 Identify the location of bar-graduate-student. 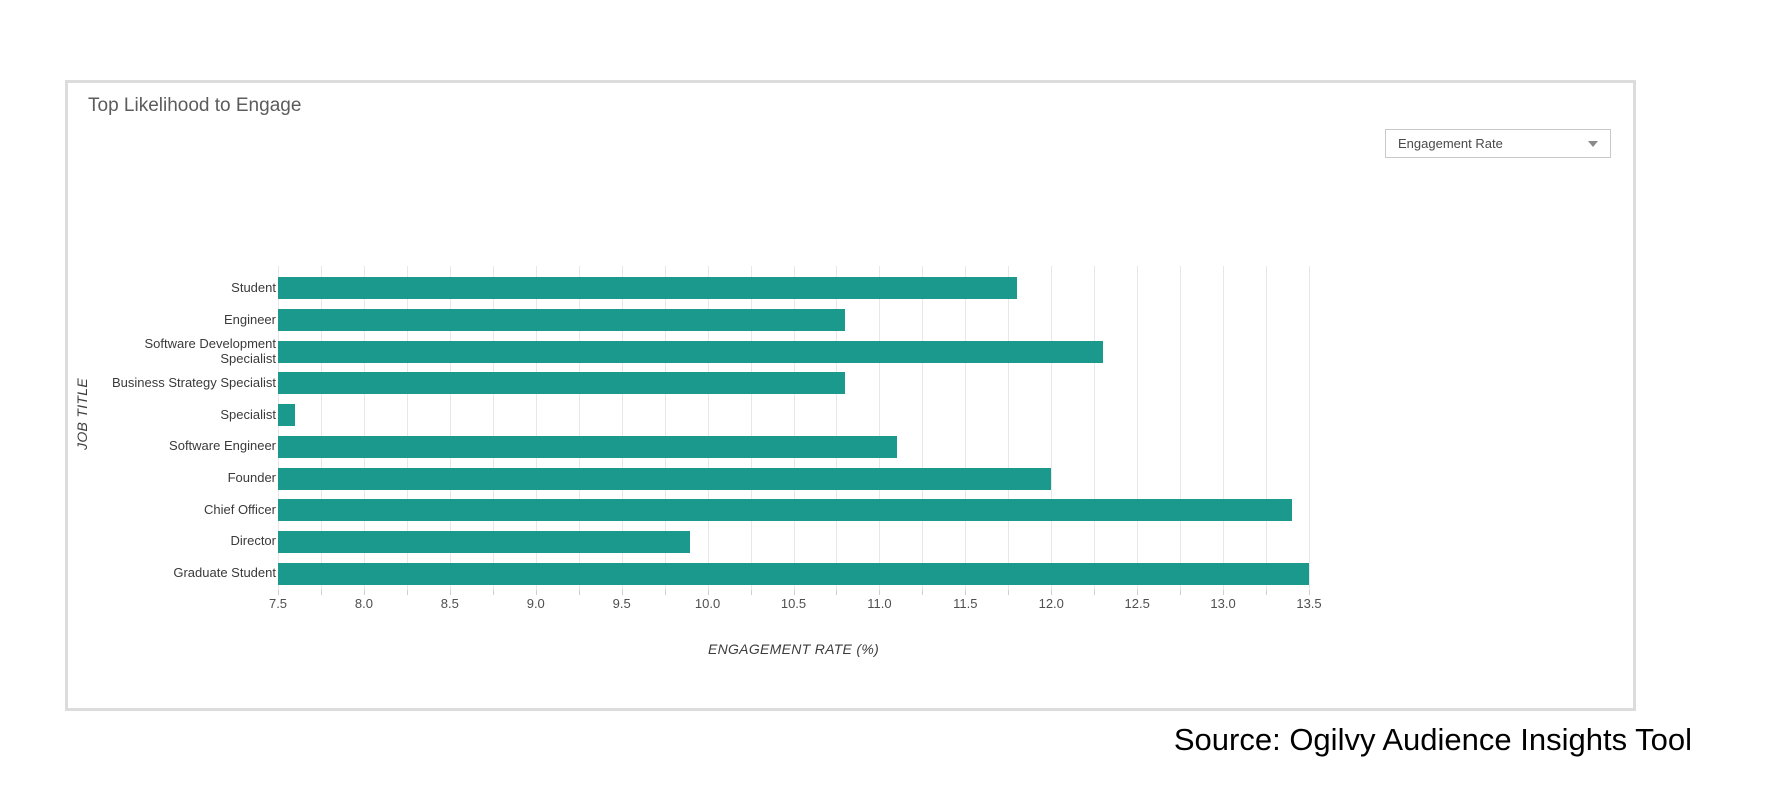
(793, 573).